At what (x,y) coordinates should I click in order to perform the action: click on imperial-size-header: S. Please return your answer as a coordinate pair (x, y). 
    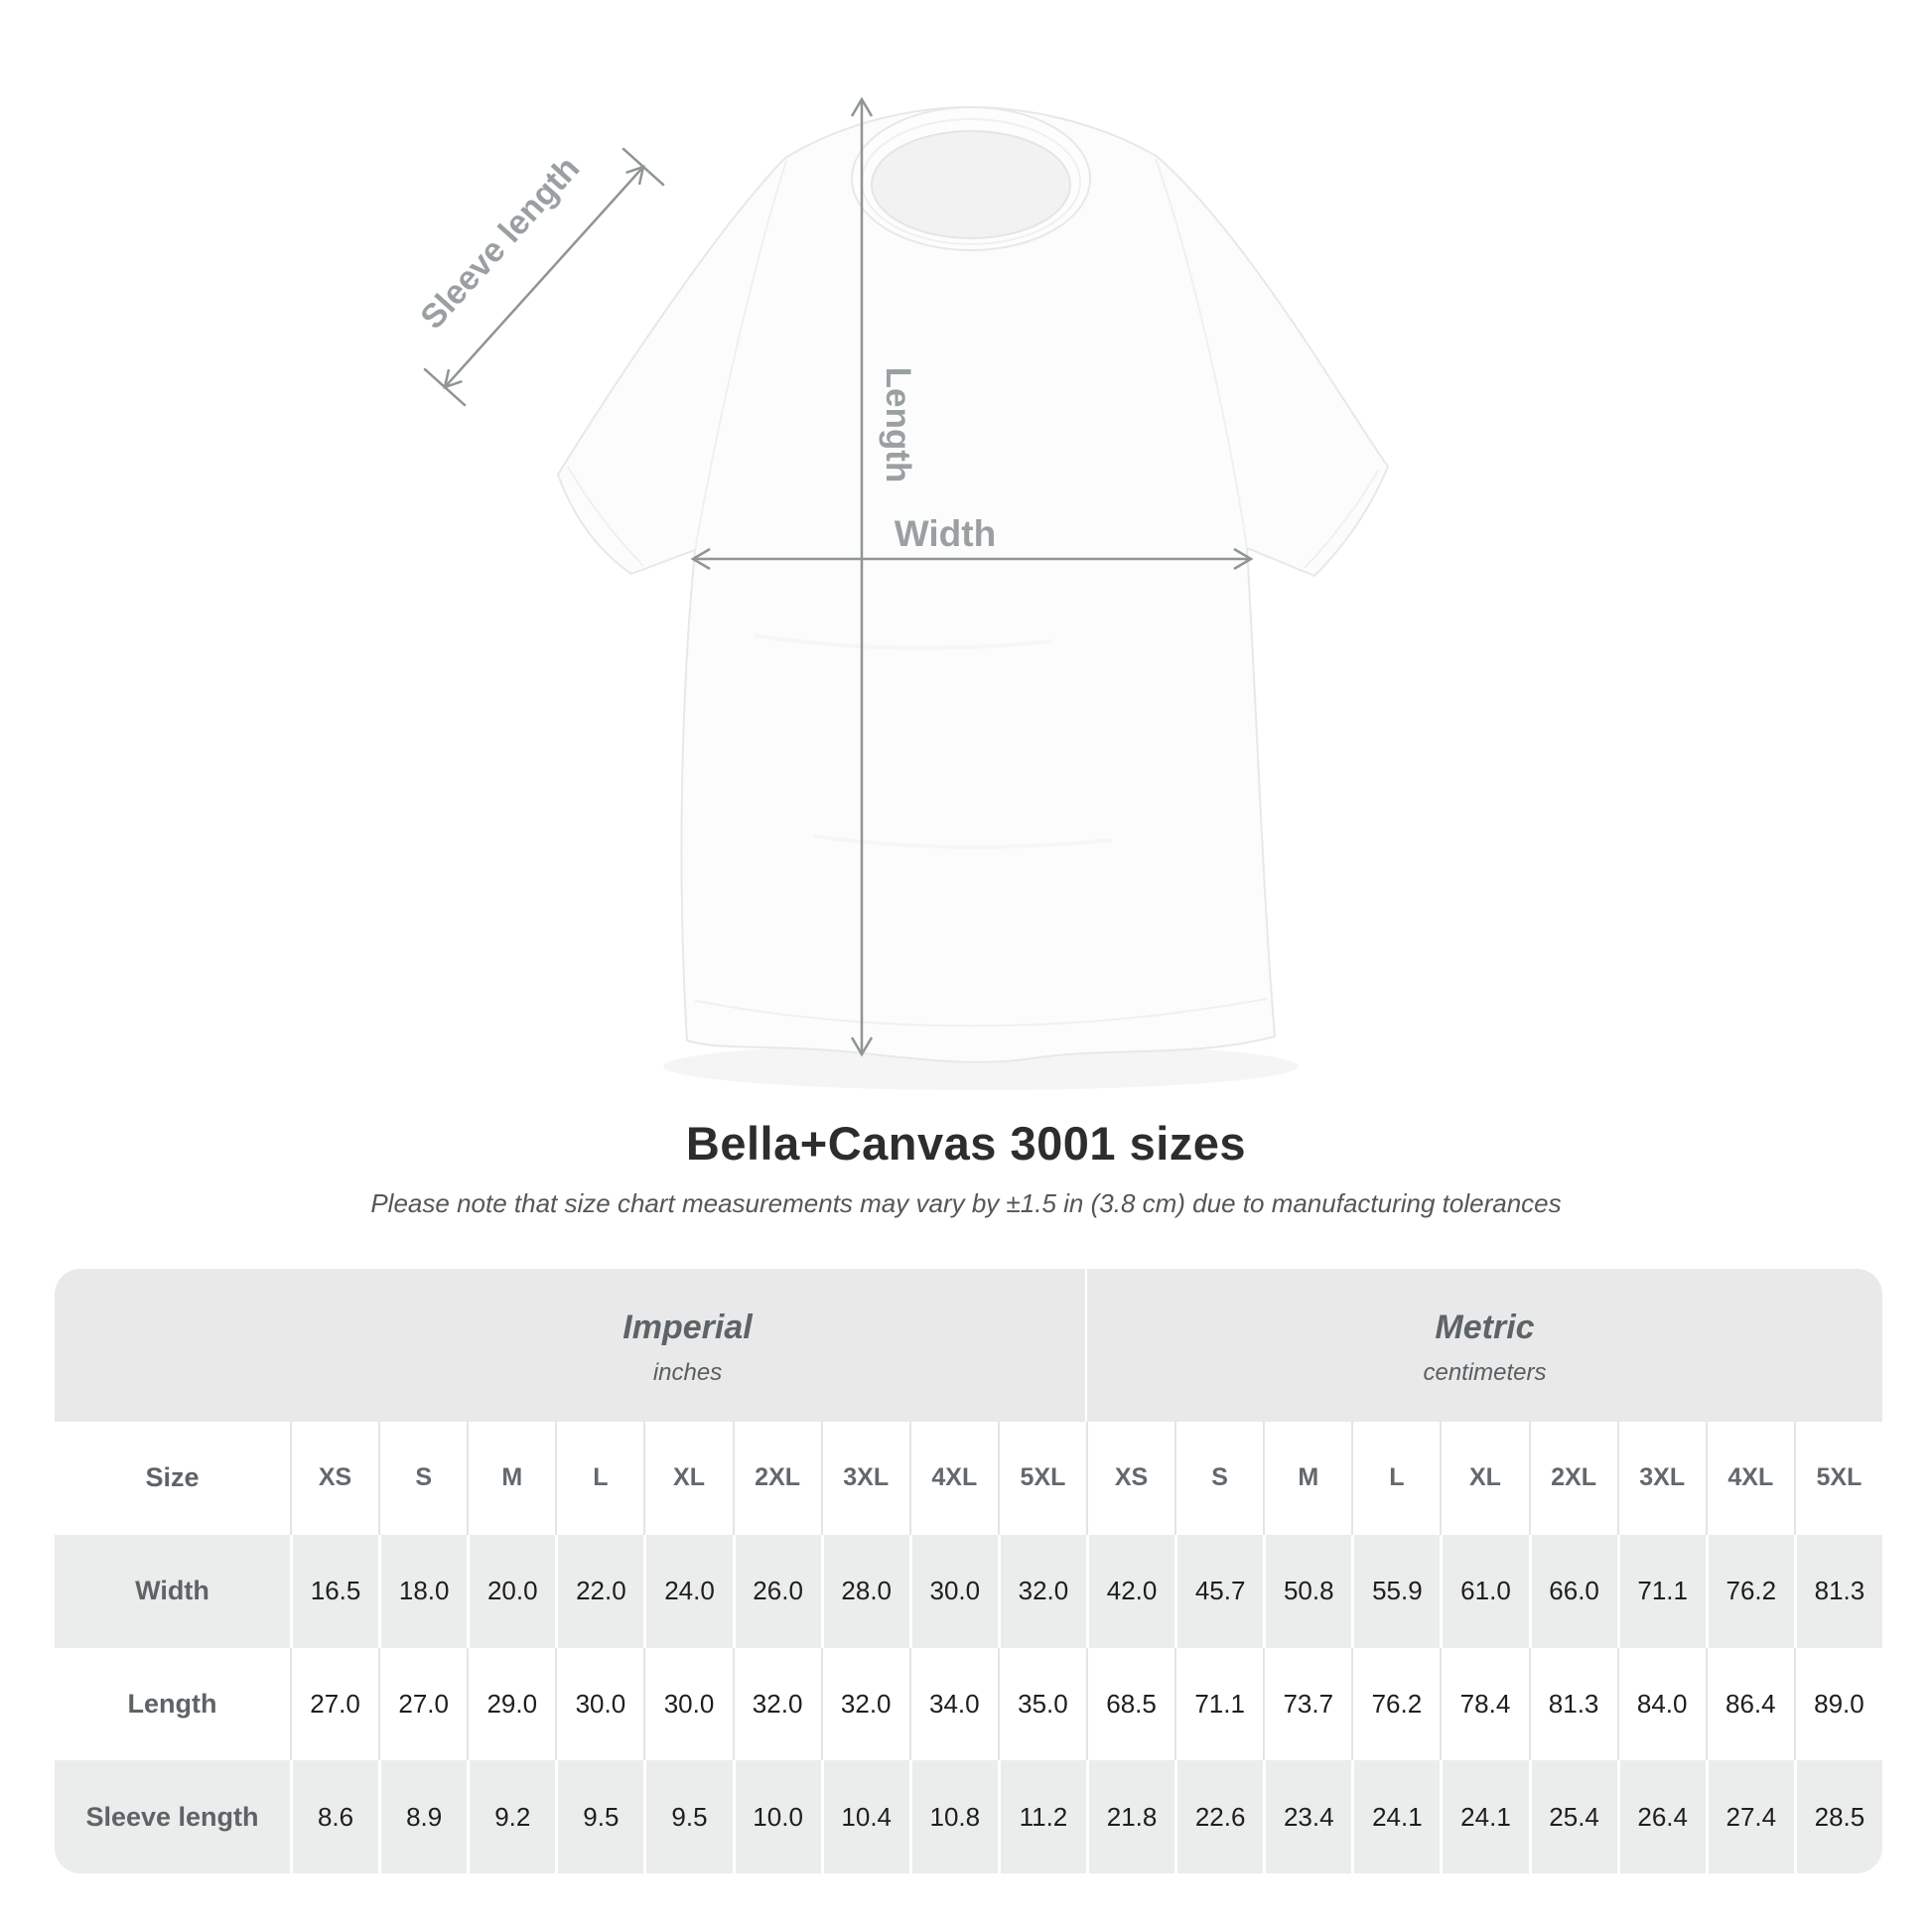
    Looking at the image, I should click on (425, 1478).